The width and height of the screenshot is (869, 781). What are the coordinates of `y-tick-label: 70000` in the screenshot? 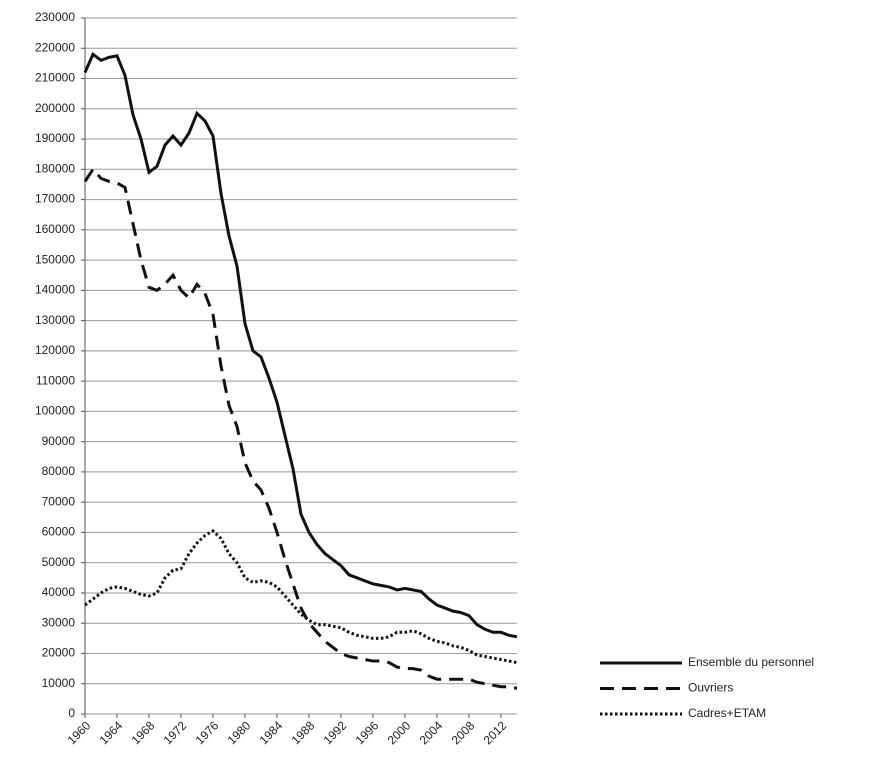 It's located at (59, 501).